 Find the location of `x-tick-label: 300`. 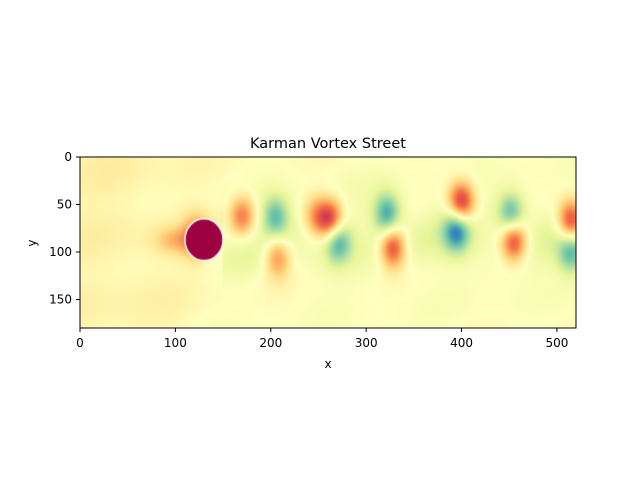

x-tick-label: 300 is located at coordinates (366, 343).